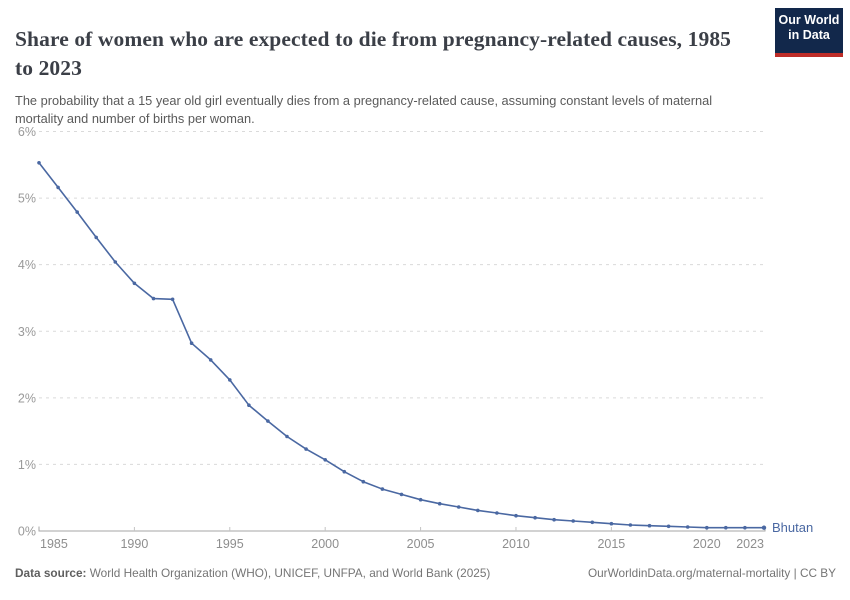  What do you see at coordinates (134, 544) in the screenshot?
I see `x-tick-label: 1990` at bounding box center [134, 544].